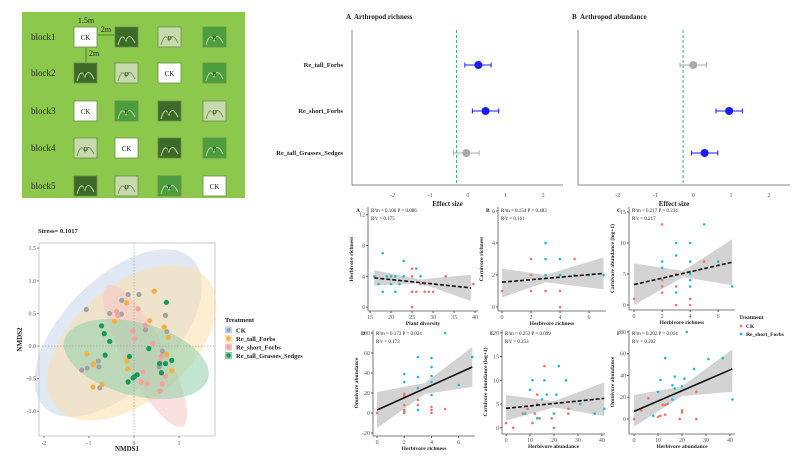  What do you see at coordinates (488, 211) in the screenshot?
I see `panel-letter: B` at bounding box center [488, 211].